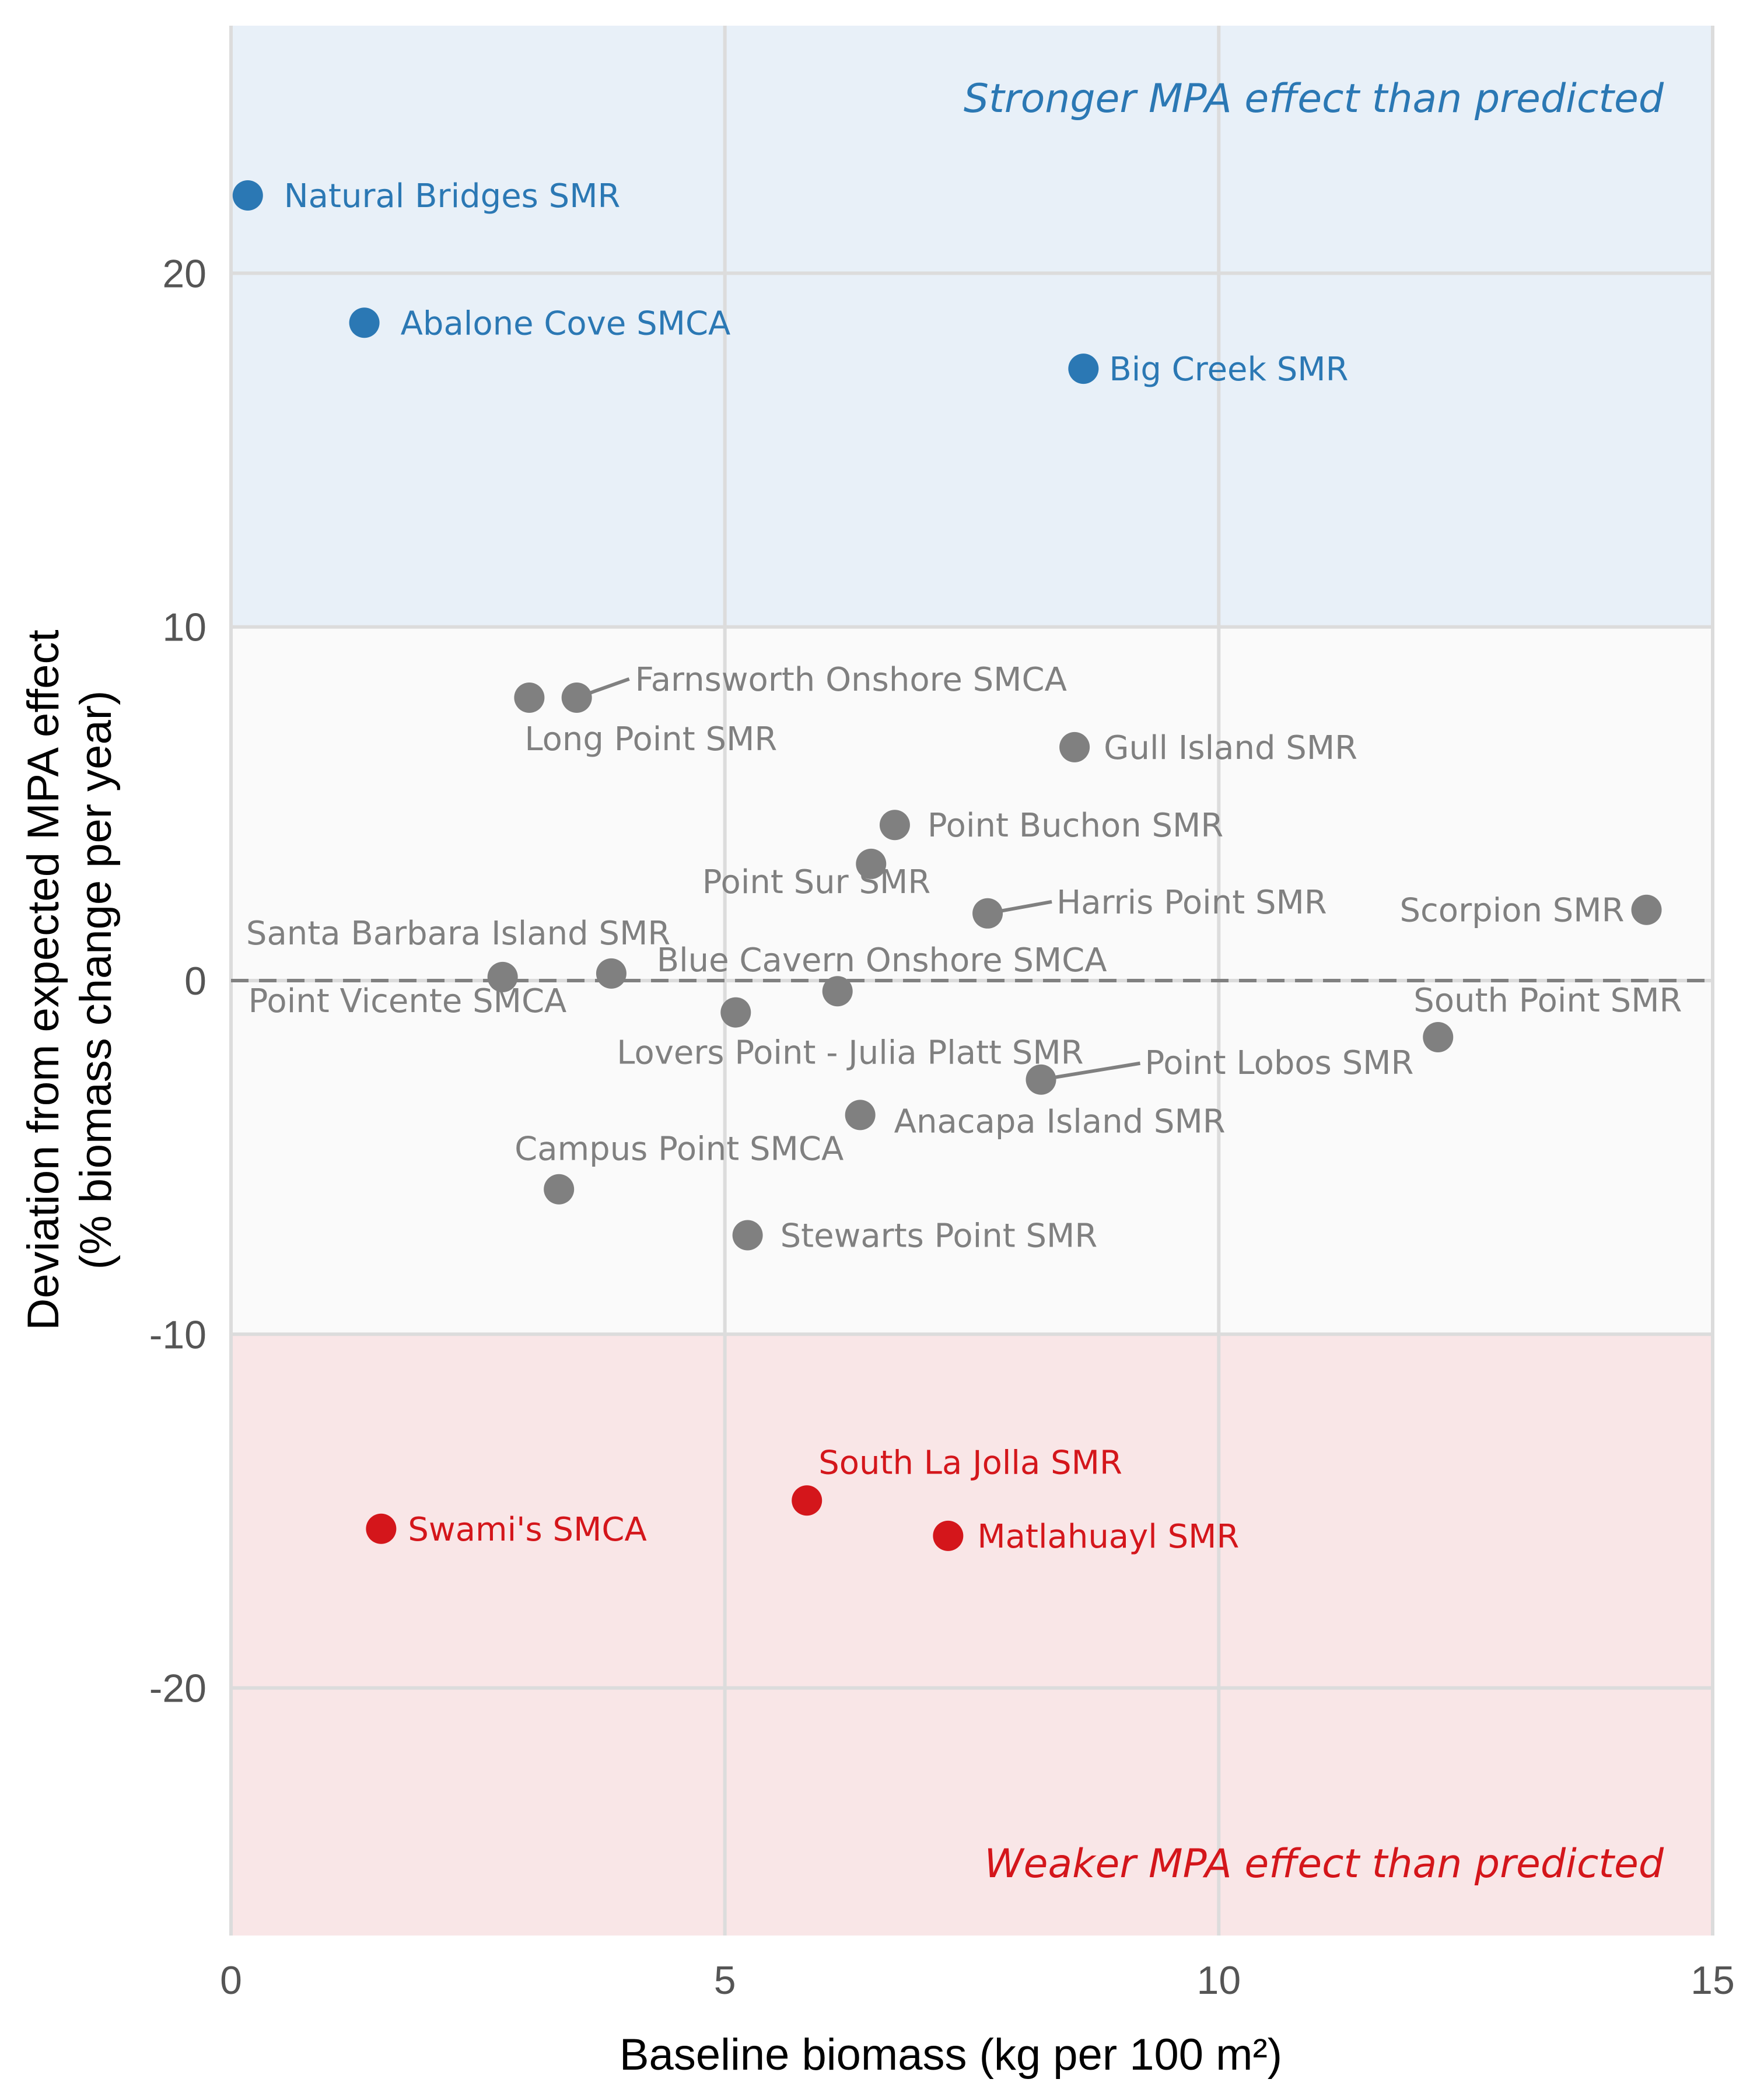 The width and height of the screenshot is (1750, 2100). I want to click on point-blue-cavern-onshore-smca, so click(837, 991).